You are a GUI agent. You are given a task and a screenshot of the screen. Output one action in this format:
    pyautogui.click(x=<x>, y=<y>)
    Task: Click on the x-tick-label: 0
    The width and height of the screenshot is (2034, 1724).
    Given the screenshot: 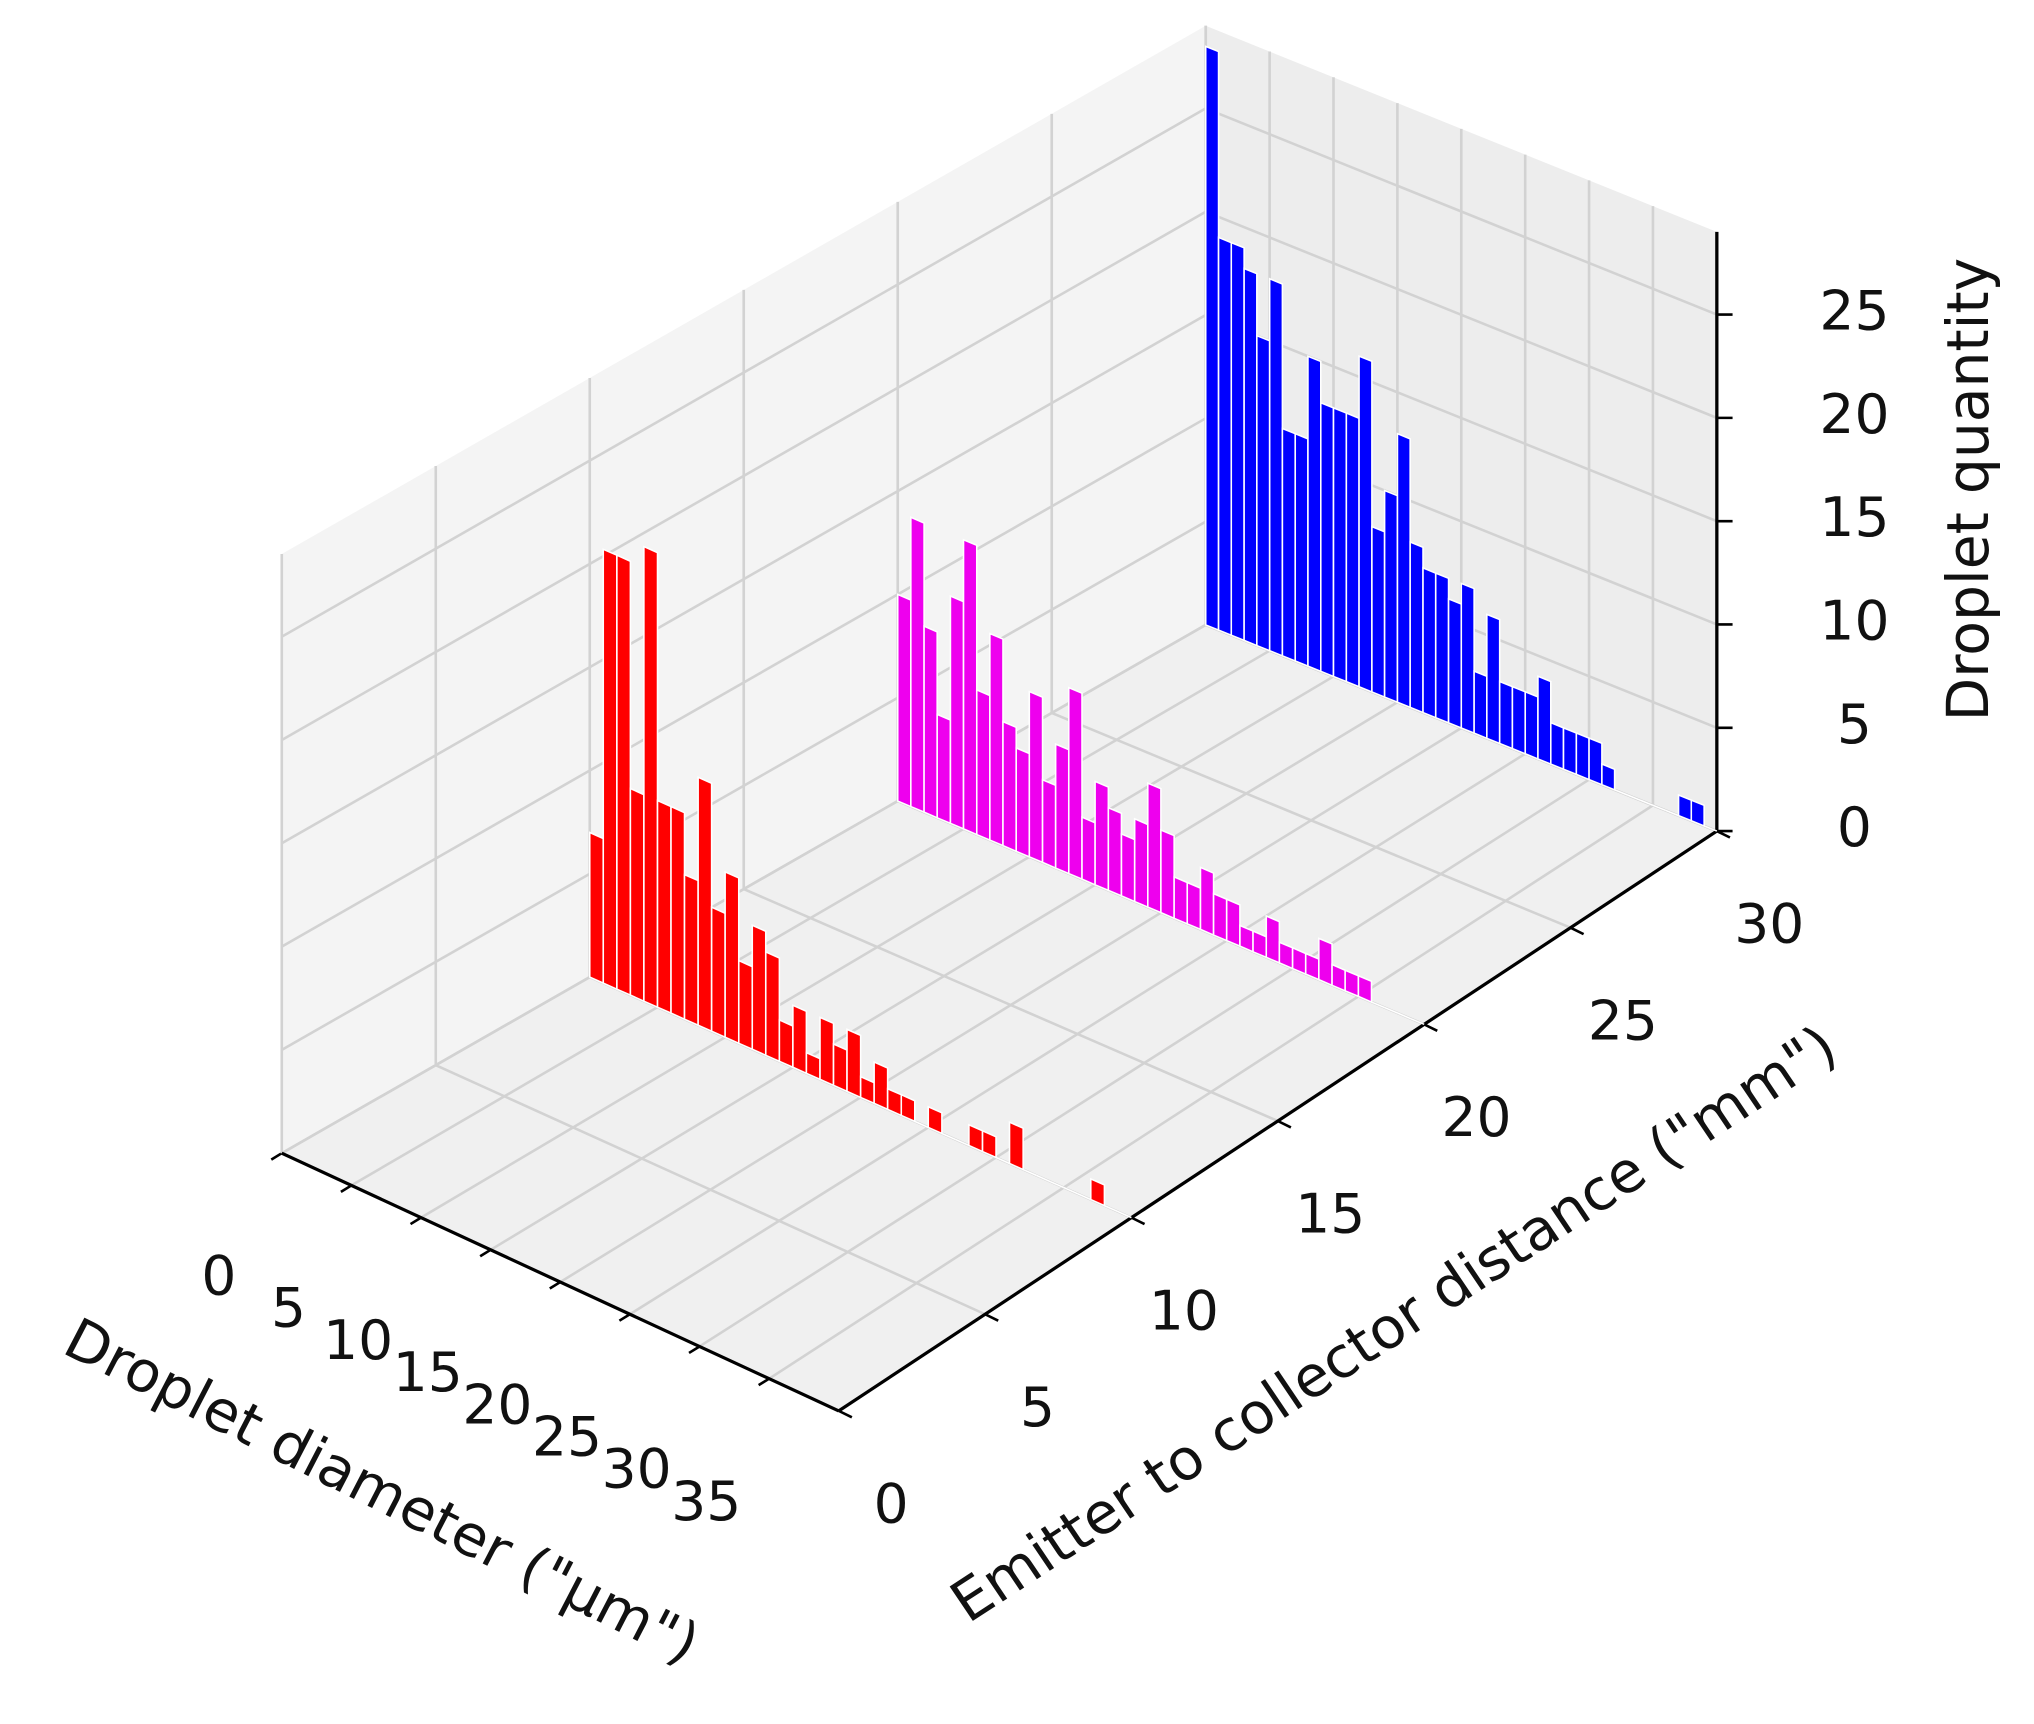 What is the action you would take?
    pyautogui.click(x=218, y=1275)
    